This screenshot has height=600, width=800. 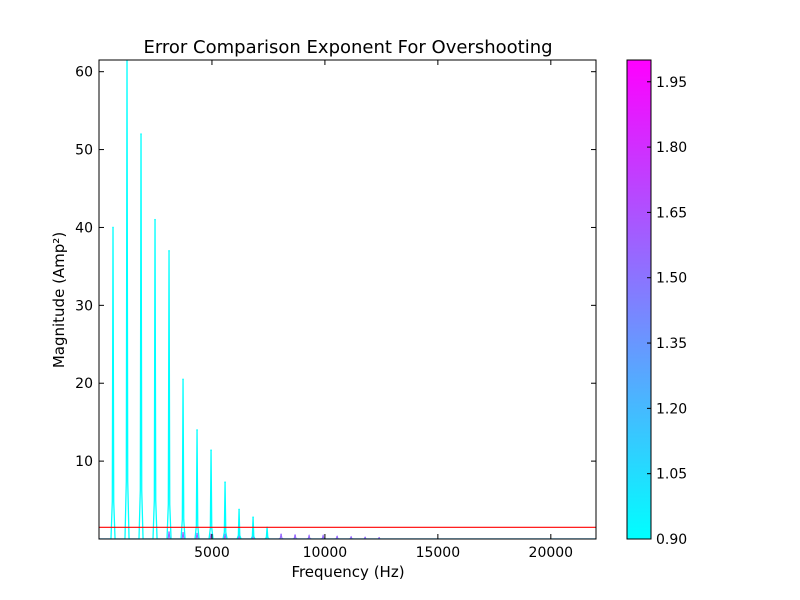 I want to click on x-tick-label: 15000, so click(x=438, y=553).